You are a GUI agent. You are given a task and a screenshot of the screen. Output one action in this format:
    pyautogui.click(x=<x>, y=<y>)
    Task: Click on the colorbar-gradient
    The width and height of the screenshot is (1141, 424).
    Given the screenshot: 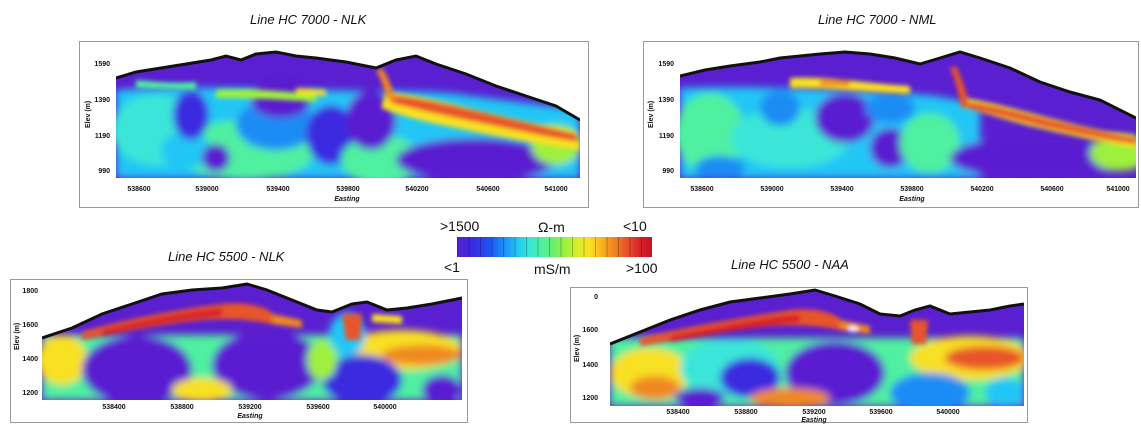 What is the action you would take?
    pyautogui.click(x=554, y=247)
    